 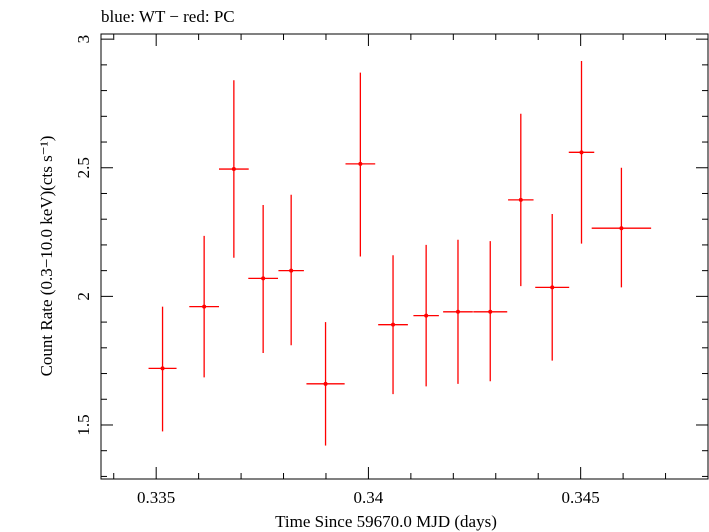 What do you see at coordinates (83, 424) in the screenshot?
I see `y-tick-label: 1.5` at bounding box center [83, 424].